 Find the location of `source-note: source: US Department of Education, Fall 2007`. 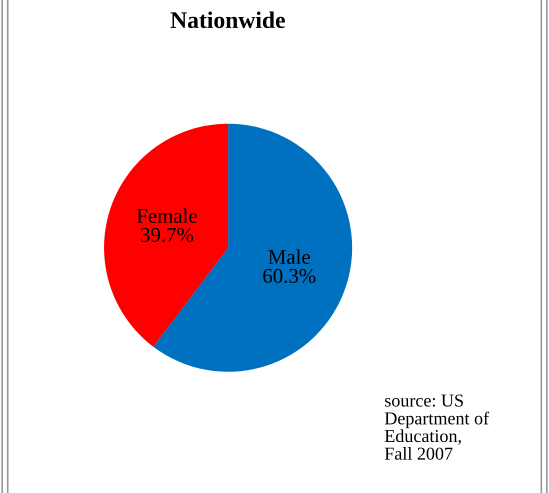

source-note: source: US Department of Education, Fall 2007 is located at coordinates (437, 427).